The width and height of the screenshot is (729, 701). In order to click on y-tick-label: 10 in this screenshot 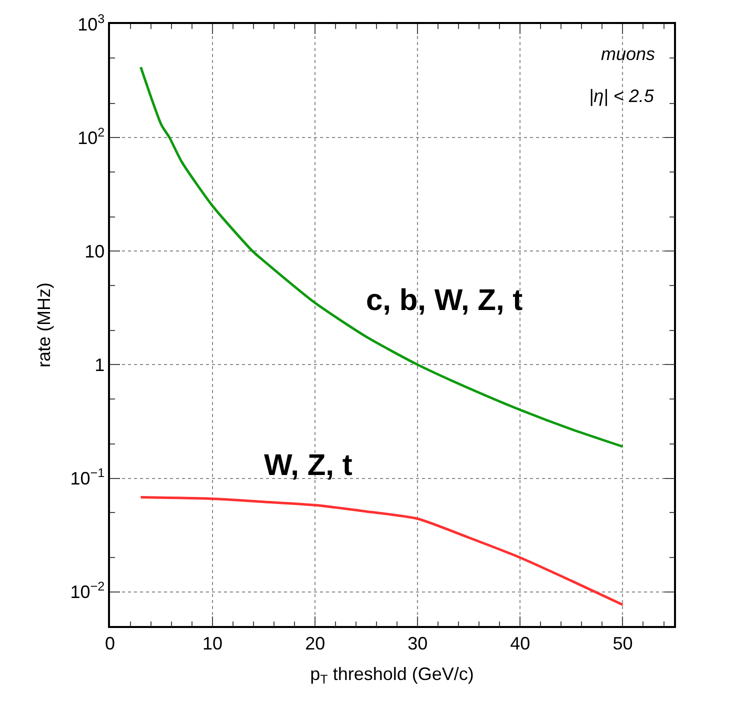, I will do `click(94, 251)`.